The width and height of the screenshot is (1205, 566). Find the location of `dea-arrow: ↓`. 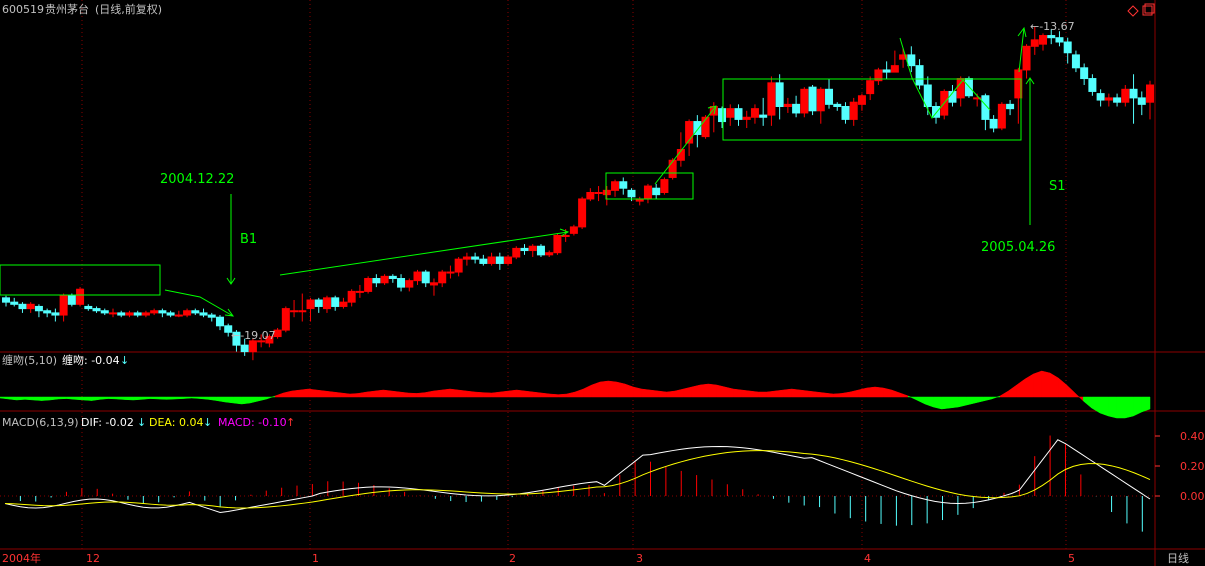

dea-arrow: ↓ is located at coordinates (207, 422).